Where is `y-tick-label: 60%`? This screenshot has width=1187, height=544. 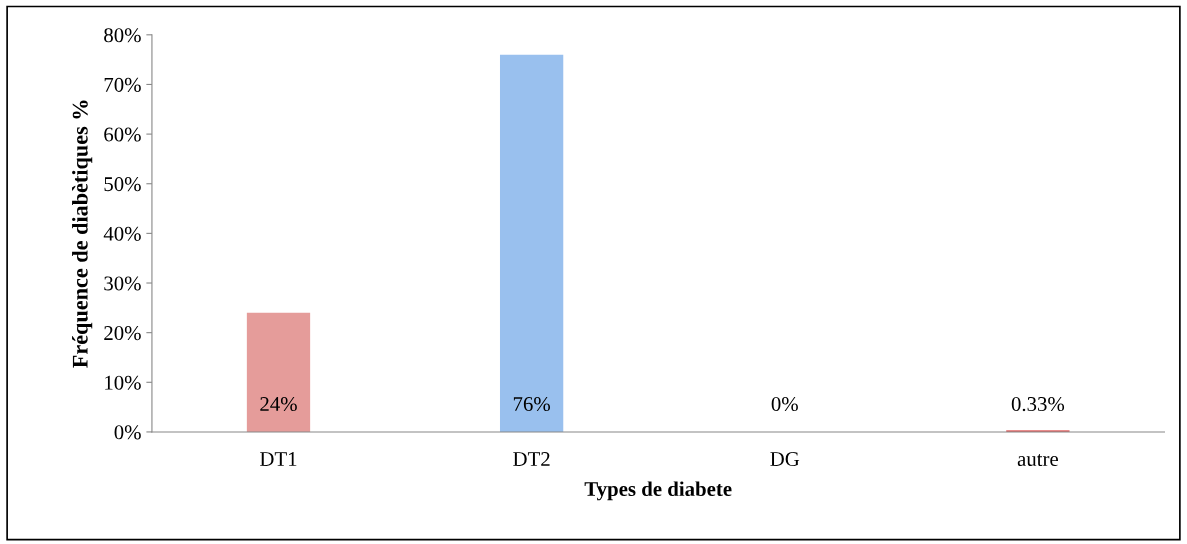 y-tick-label: 60% is located at coordinates (122, 134).